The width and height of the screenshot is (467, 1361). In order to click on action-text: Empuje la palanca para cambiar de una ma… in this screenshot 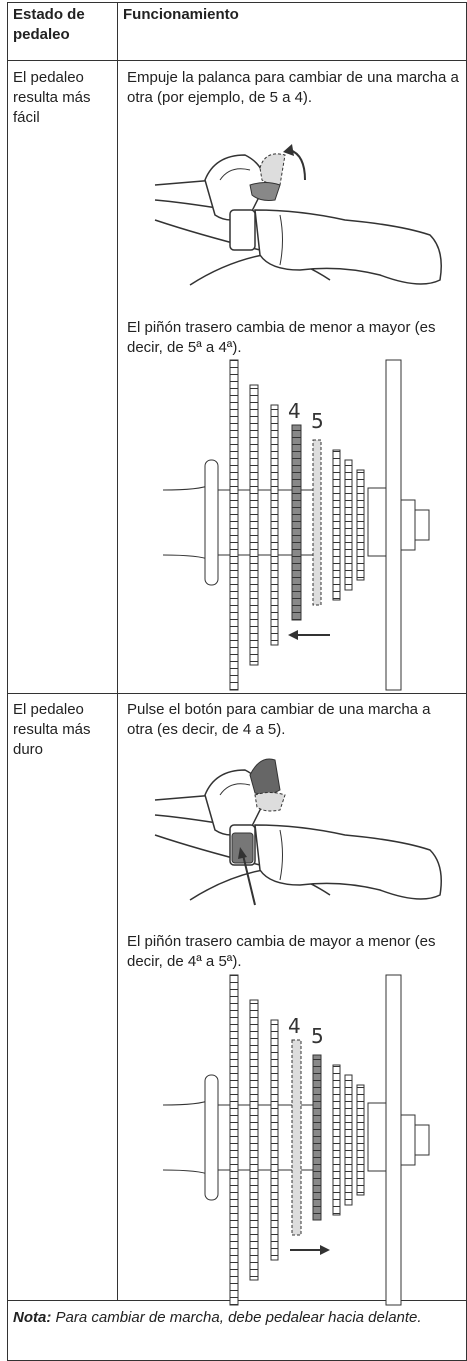, I will do `click(293, 87)`.